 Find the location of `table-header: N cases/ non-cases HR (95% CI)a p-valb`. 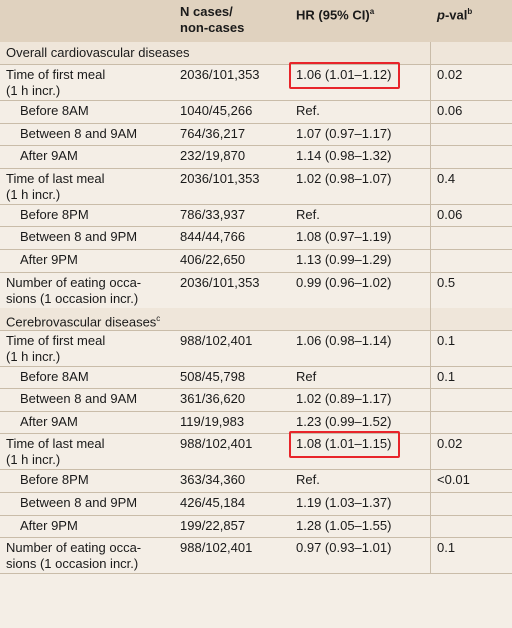

table-header: N cases/ non-cases HR (95% CI)a p-valb is located at coordinates (256, 21).